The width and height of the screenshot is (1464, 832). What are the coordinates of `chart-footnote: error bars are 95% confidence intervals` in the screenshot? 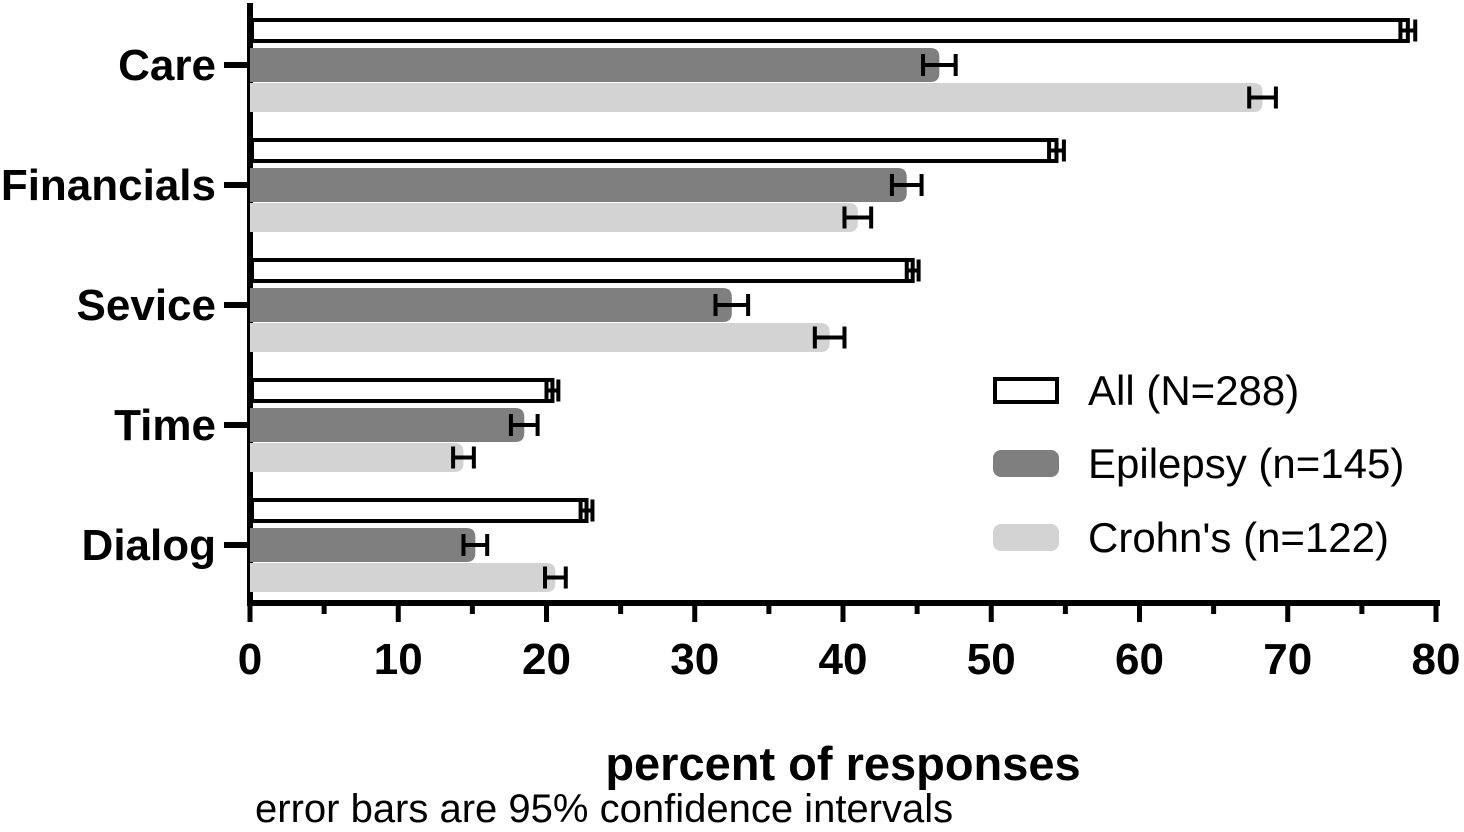 It's located at (604, 809).